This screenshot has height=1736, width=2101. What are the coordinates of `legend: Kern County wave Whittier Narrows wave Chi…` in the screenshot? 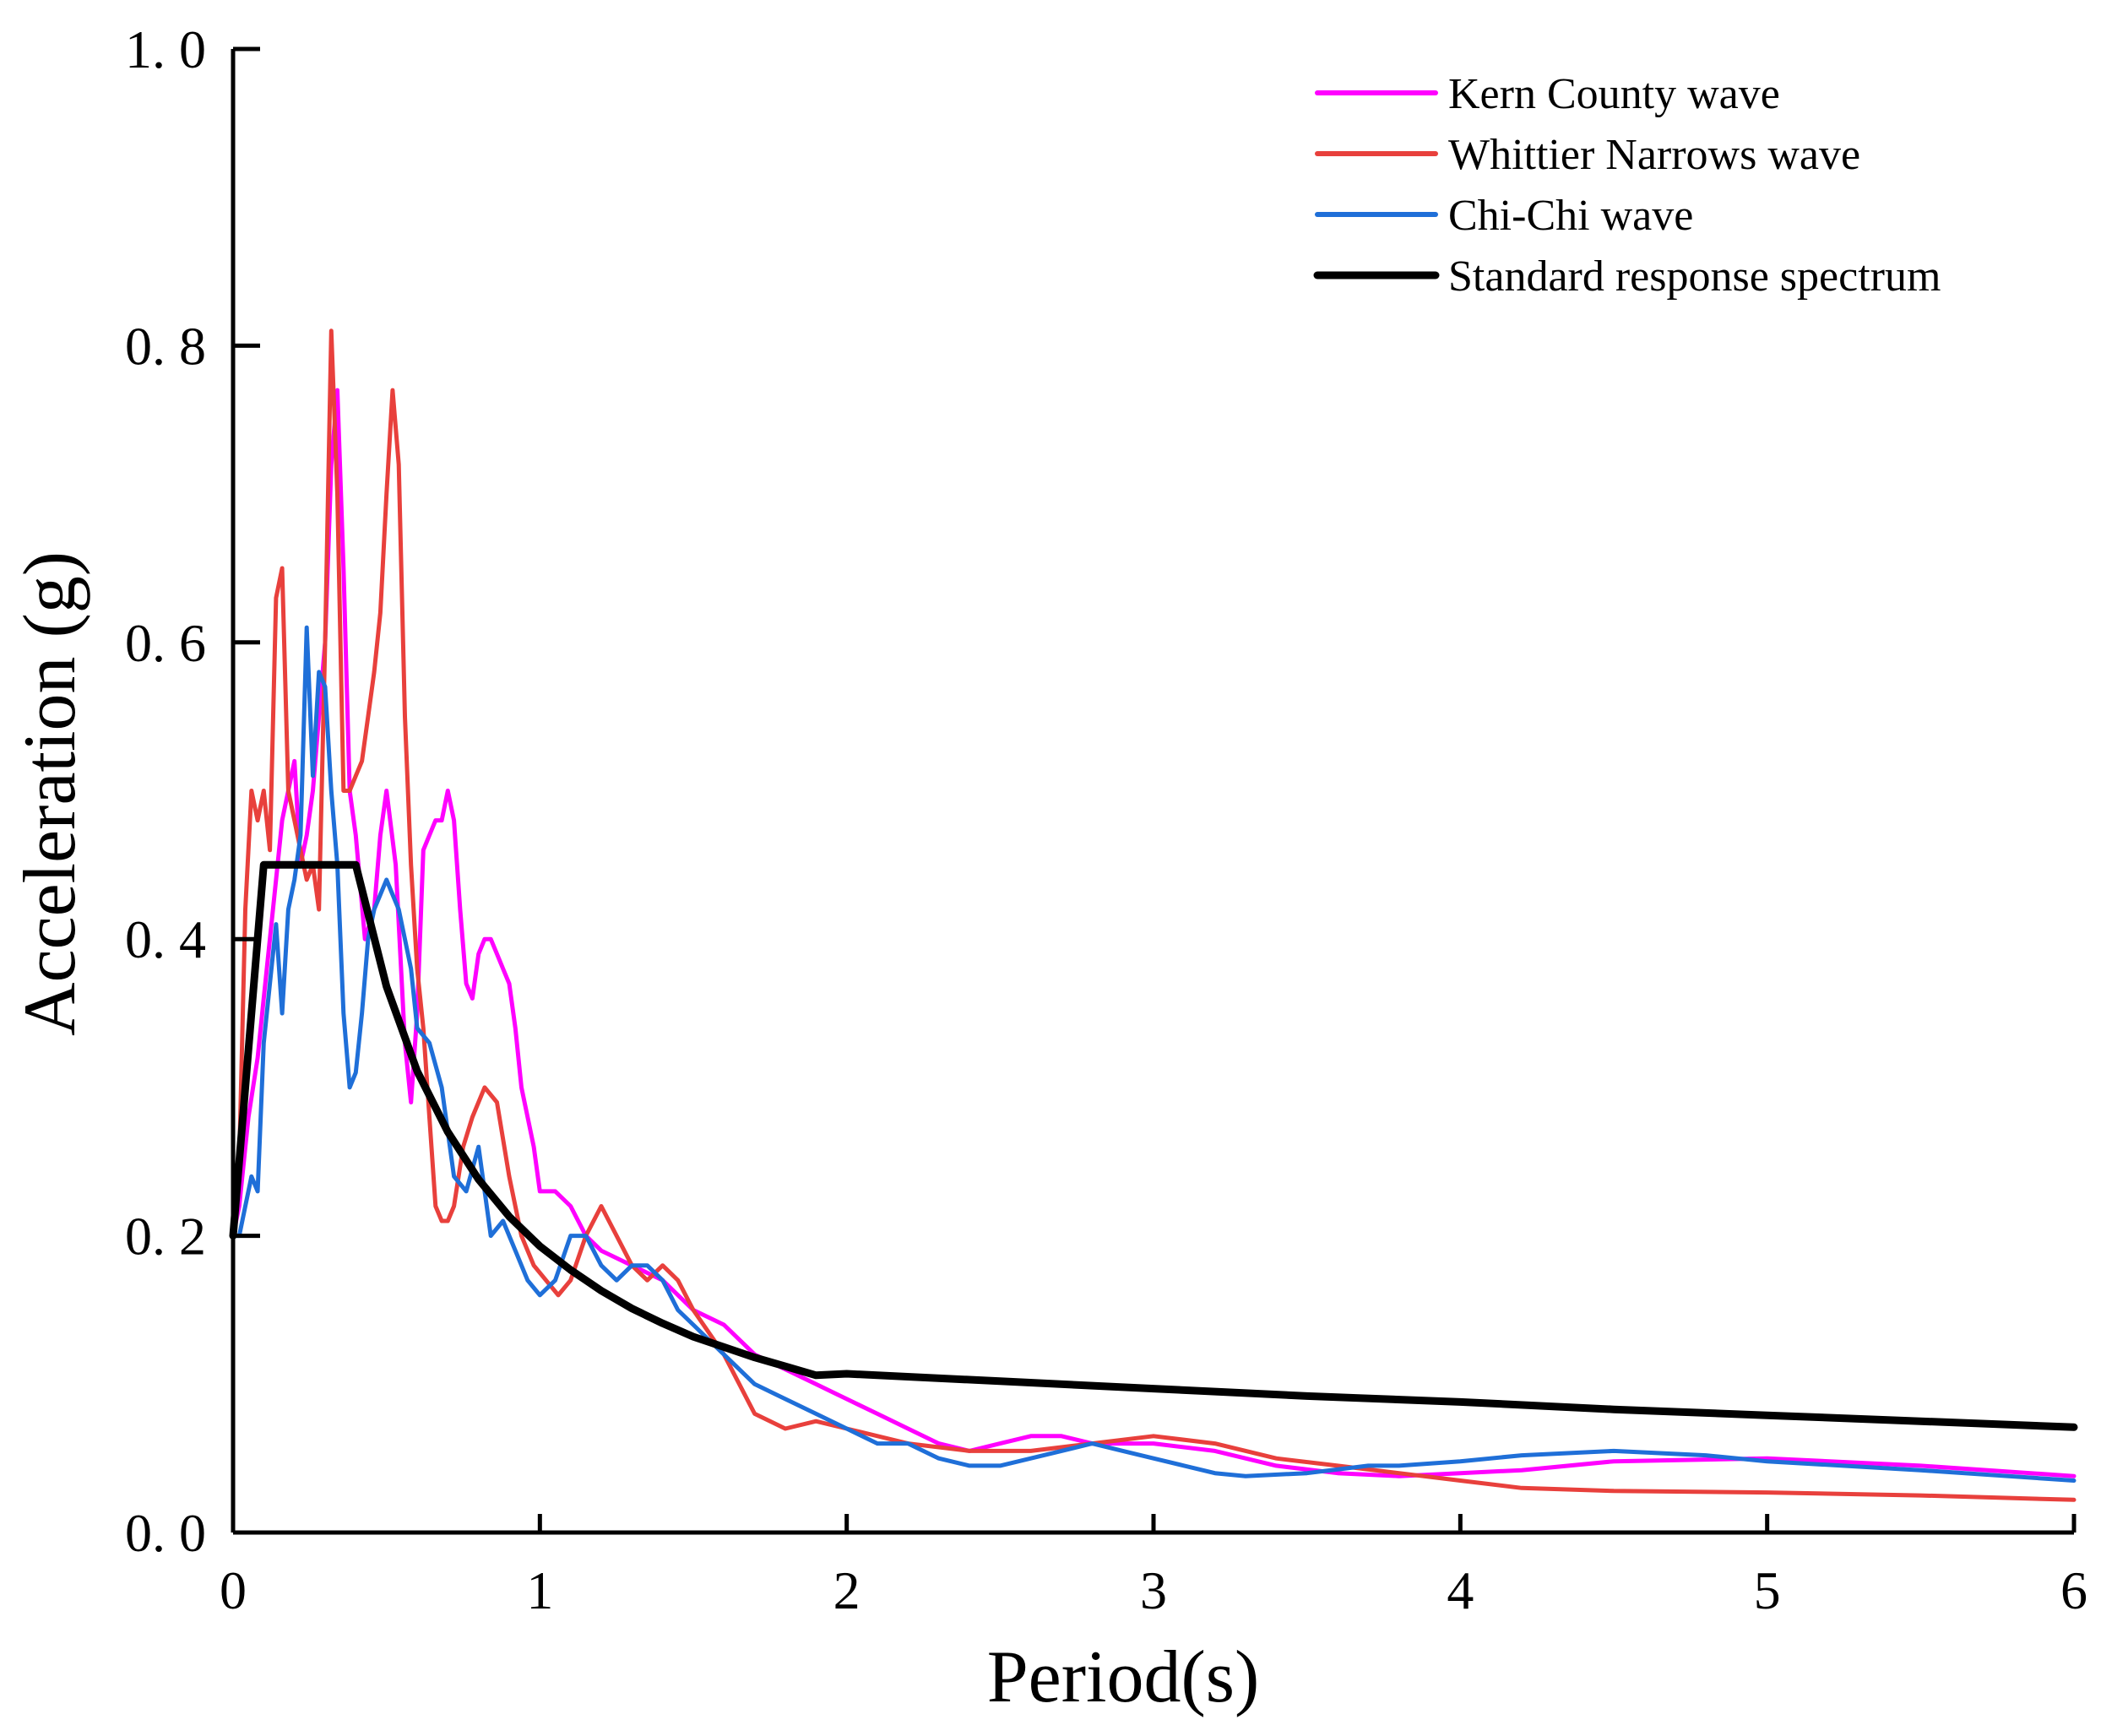 It's located at (1627, 186).